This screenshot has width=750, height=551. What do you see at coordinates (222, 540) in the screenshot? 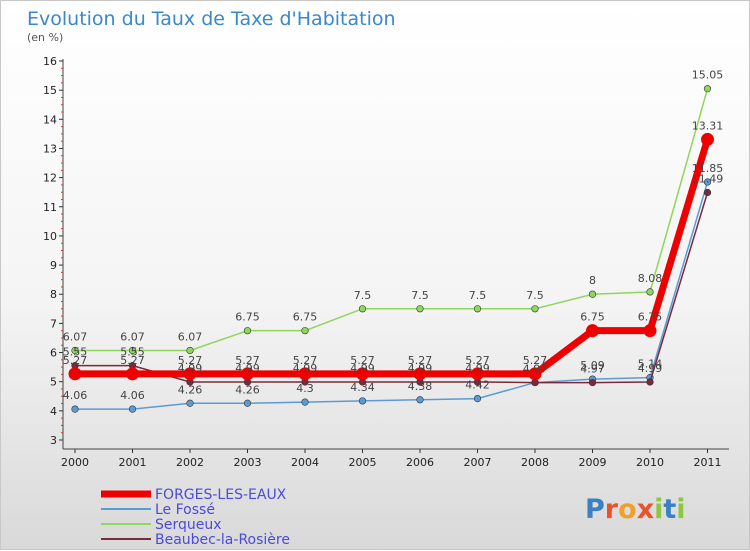
I see `legend-label: Beaubec-la-Rosière` at bounding box center [222, 540].